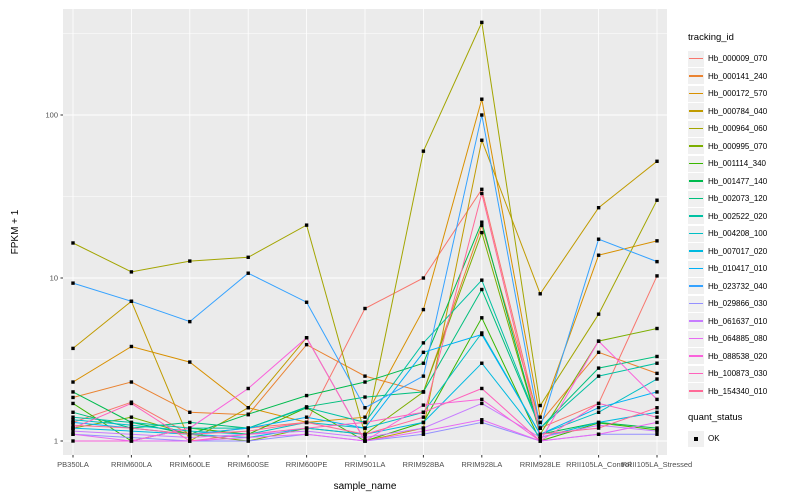  I want to click on legend-item: Hb_100873_030, so click(744, 374).